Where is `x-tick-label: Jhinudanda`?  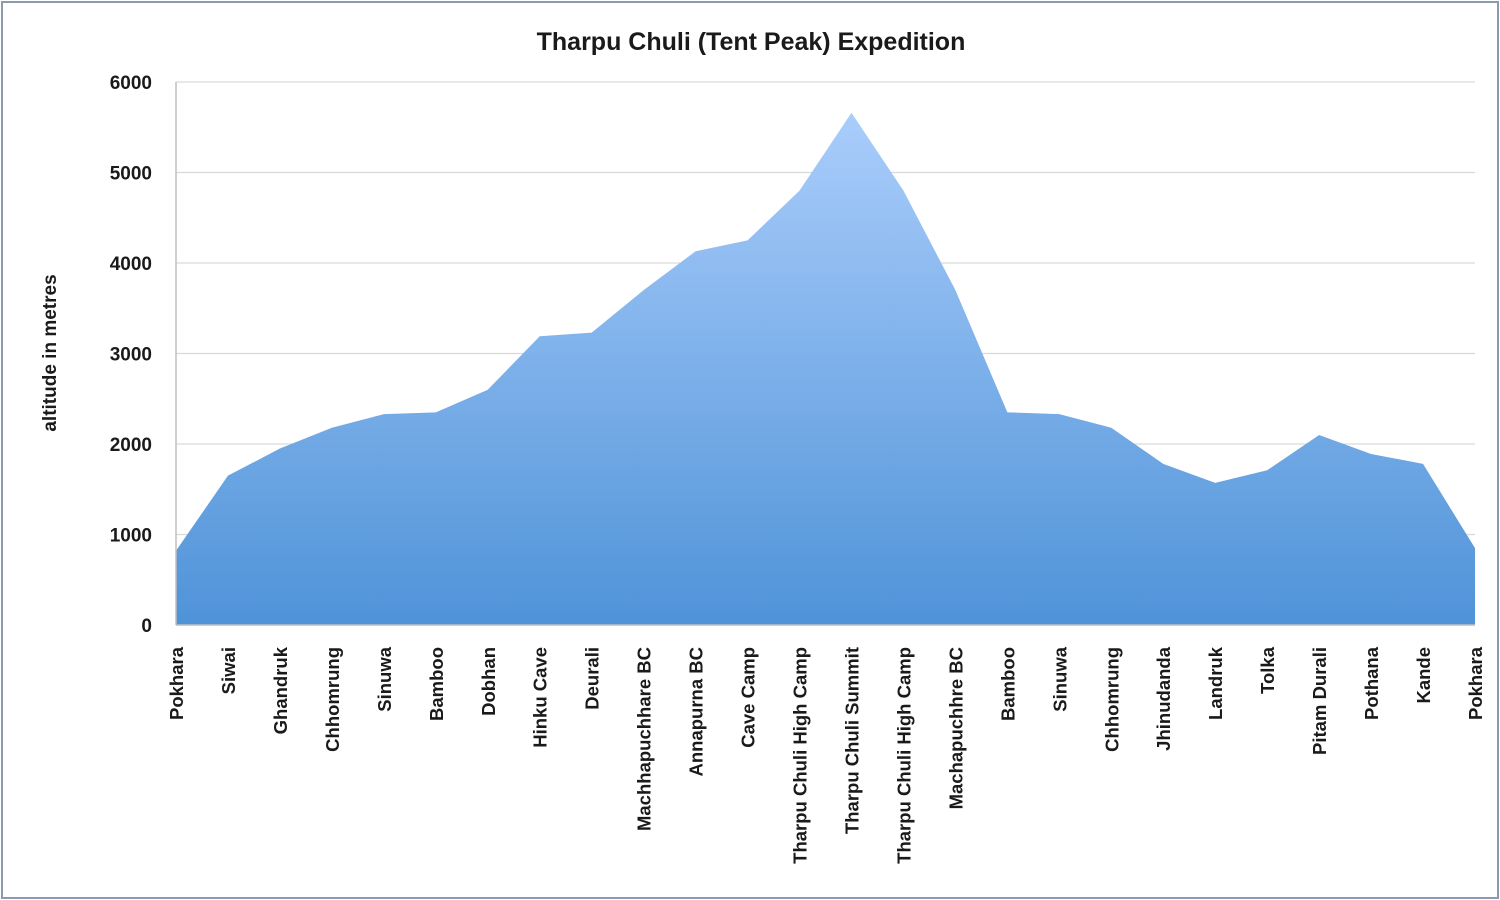 x-tick-label: Jhinudanda is located at coordinates (1163, 698).